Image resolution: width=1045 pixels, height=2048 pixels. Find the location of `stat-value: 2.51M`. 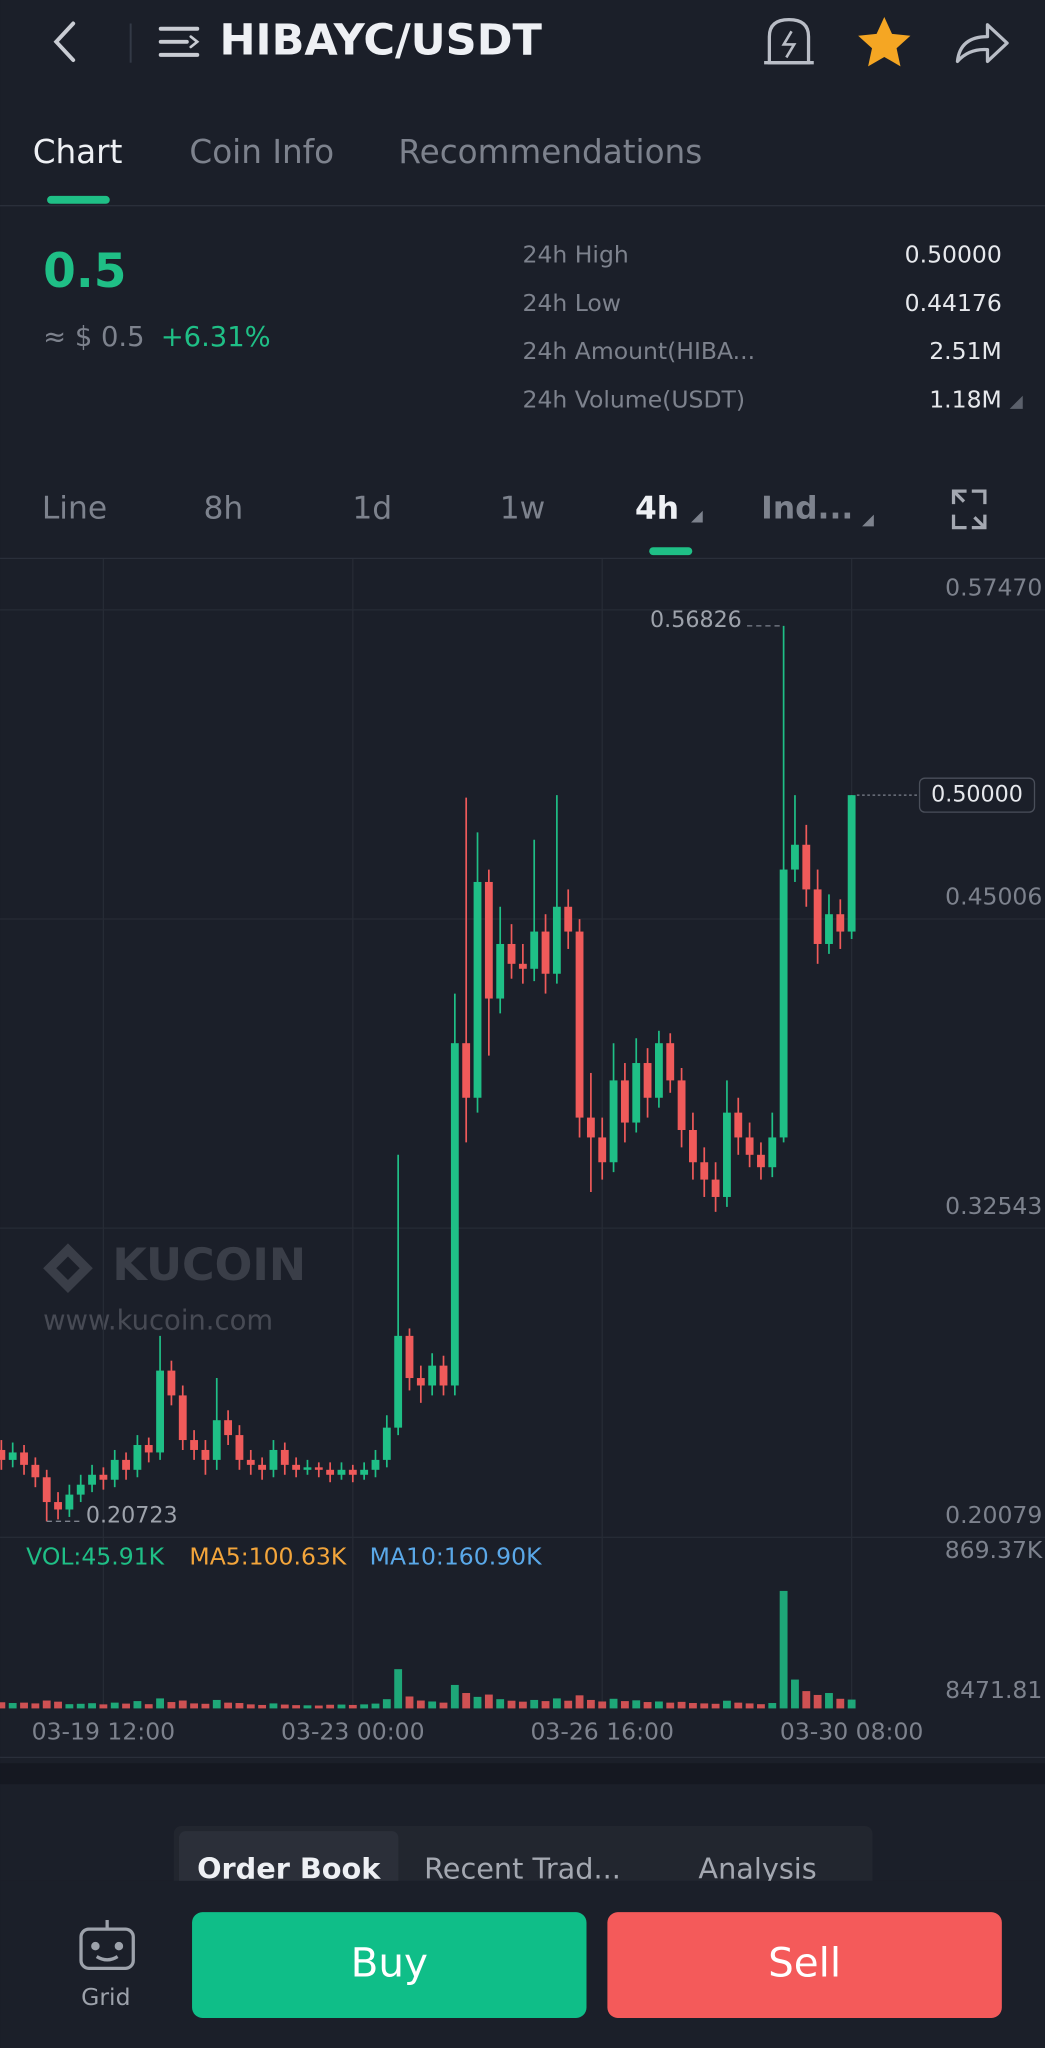

stat-value: 2.51M is located at coordinates (965, 351).